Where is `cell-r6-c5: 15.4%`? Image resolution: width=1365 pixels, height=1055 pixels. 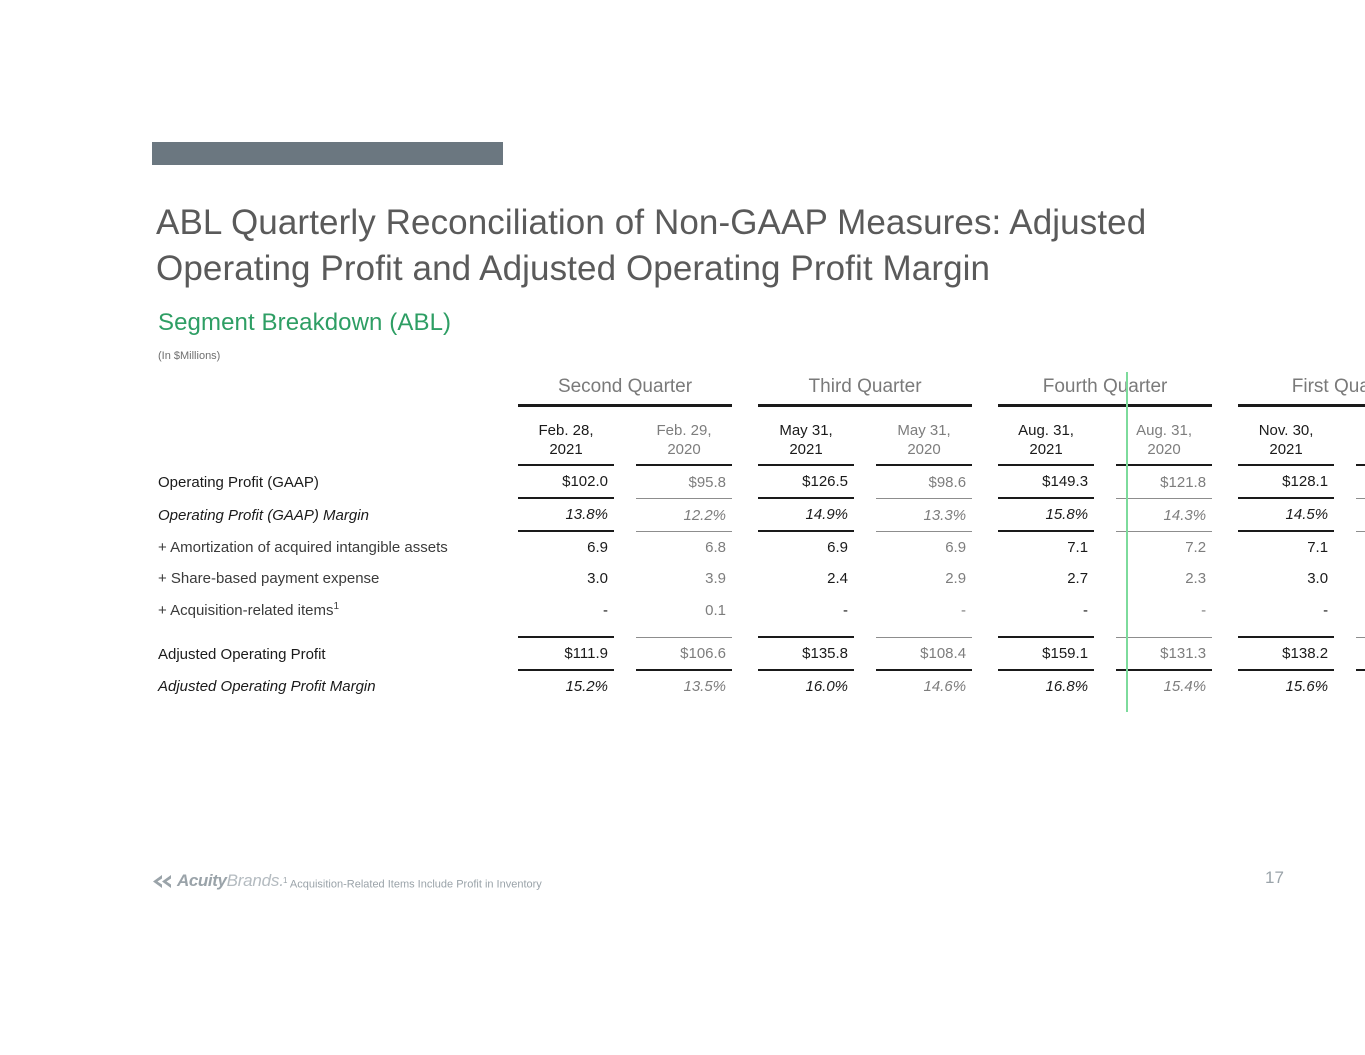
cell-r6-c5: 15.4% is located at coordinates (1185, 686).